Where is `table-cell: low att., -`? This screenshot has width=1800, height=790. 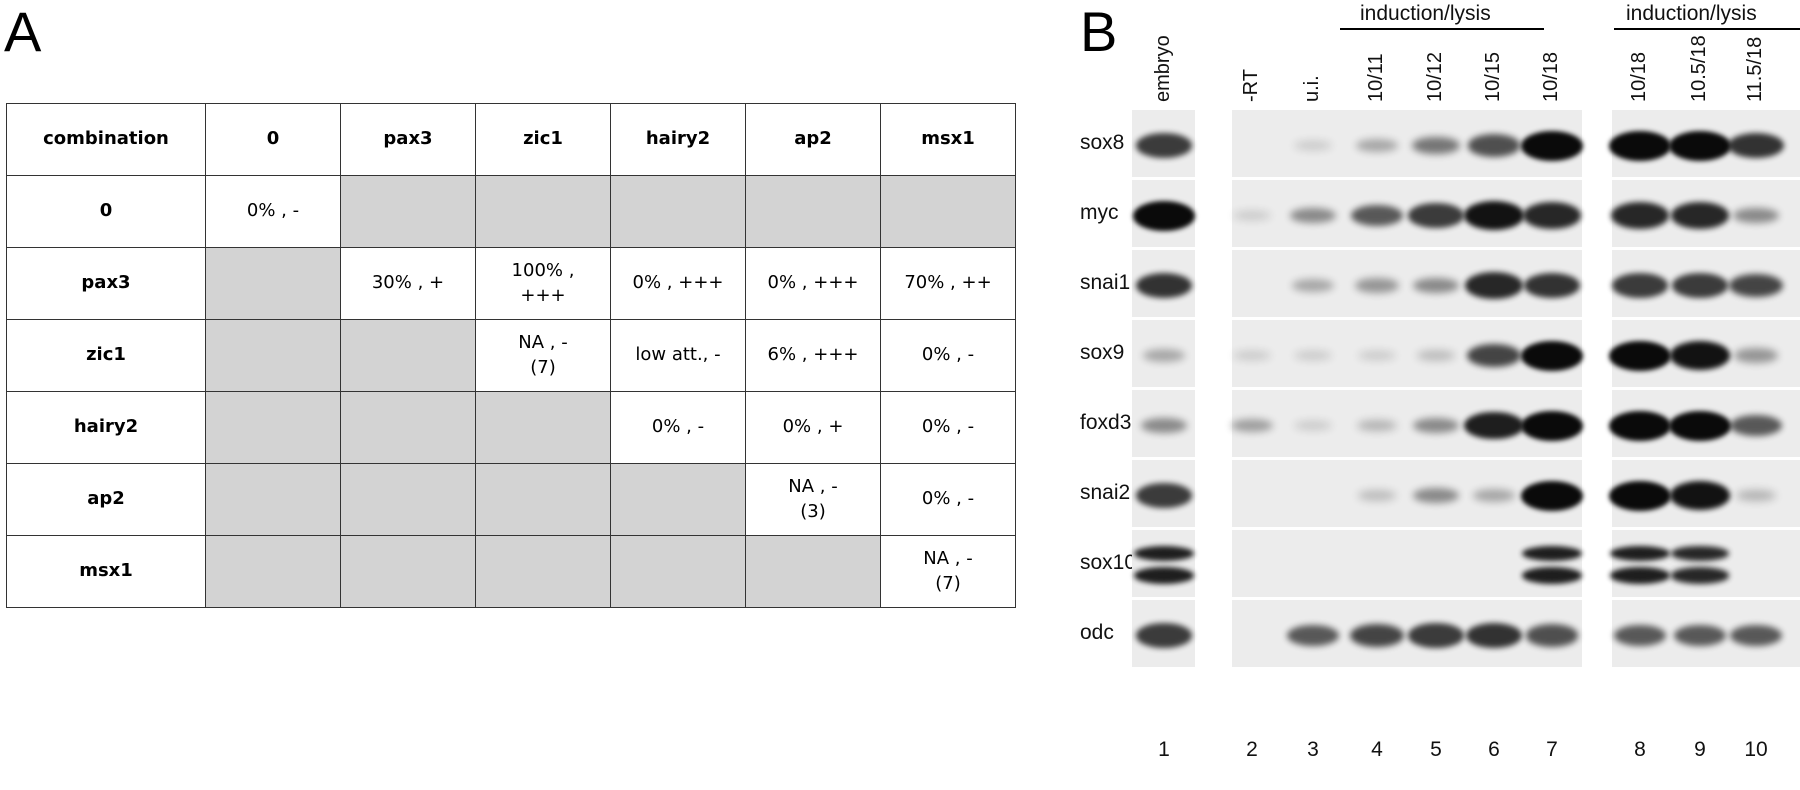 table-cell: low att., - is located at coordinates (678, 355).